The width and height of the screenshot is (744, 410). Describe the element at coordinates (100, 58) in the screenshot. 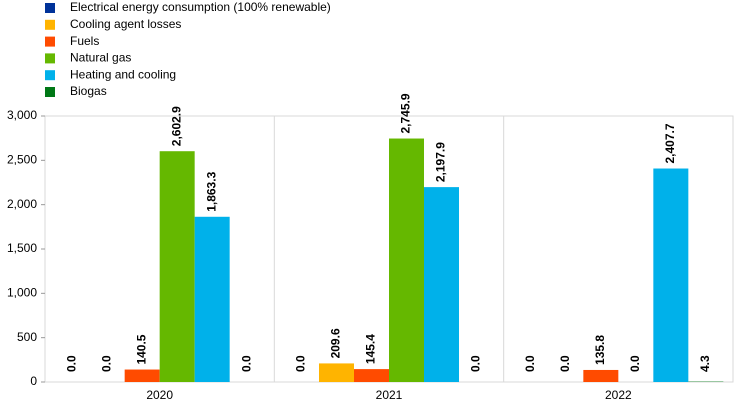

I see `legend-label: Natural gas` at that location.